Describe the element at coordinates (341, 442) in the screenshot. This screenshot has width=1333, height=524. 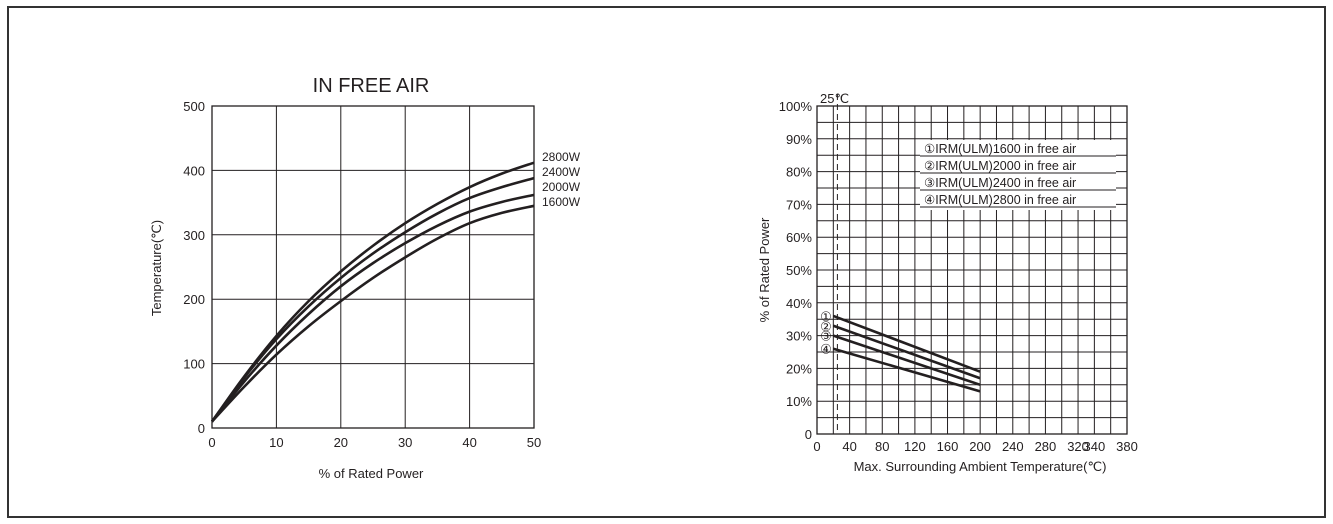
I see `x-tick-label: 20` at that location.